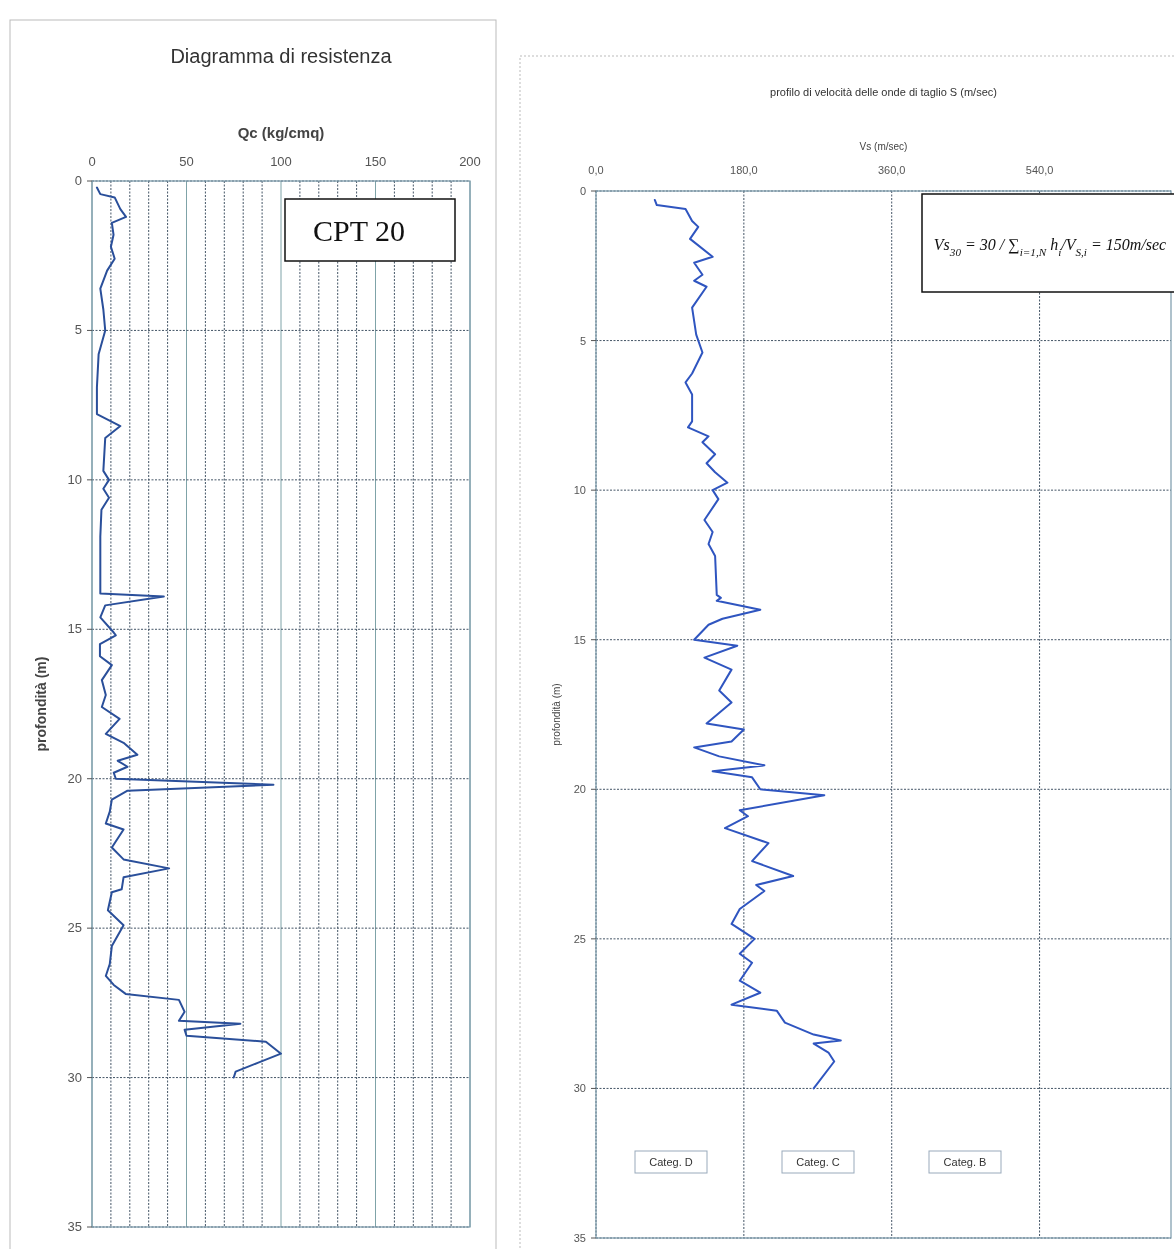  I want to click on annotation: CPT 20, so click(359, 230).